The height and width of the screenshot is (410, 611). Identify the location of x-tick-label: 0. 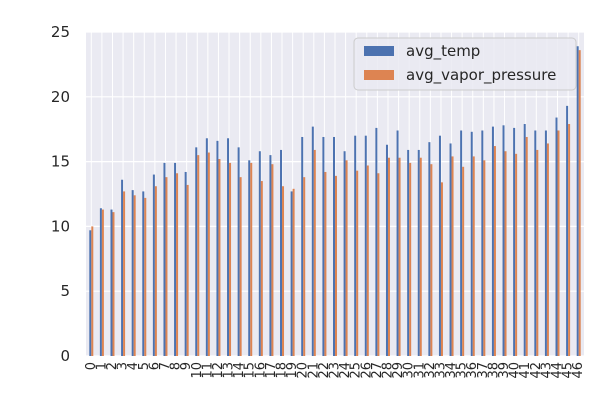
(91, 366).